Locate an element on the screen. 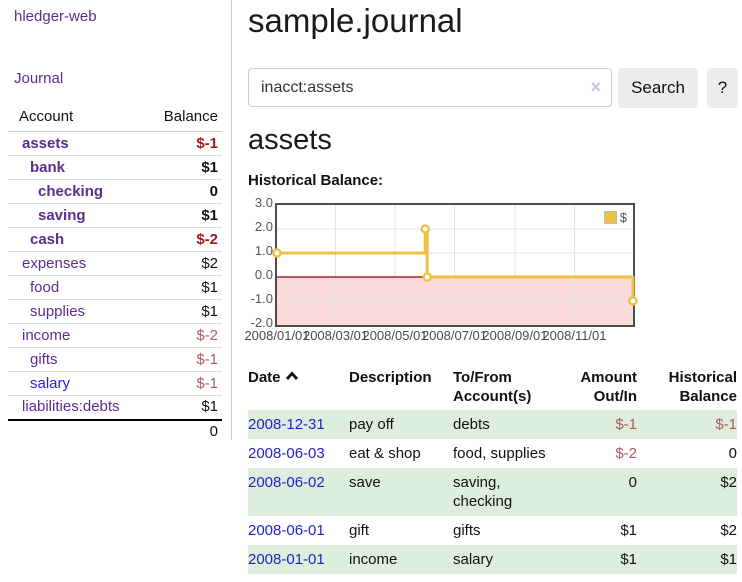  y-axis-tick-label: -2.0 is located at coordinates (261, 322).